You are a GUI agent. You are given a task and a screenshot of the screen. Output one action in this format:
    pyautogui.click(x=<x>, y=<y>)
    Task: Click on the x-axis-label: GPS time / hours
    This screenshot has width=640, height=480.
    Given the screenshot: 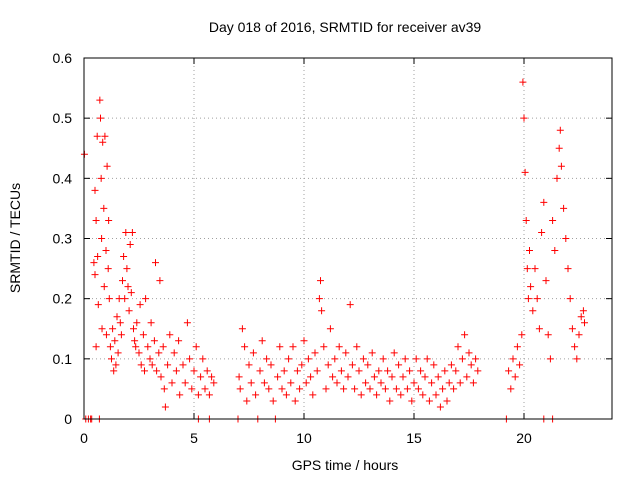 What is the action you would take?
    pyautogui.click(x=345, y=465)
    